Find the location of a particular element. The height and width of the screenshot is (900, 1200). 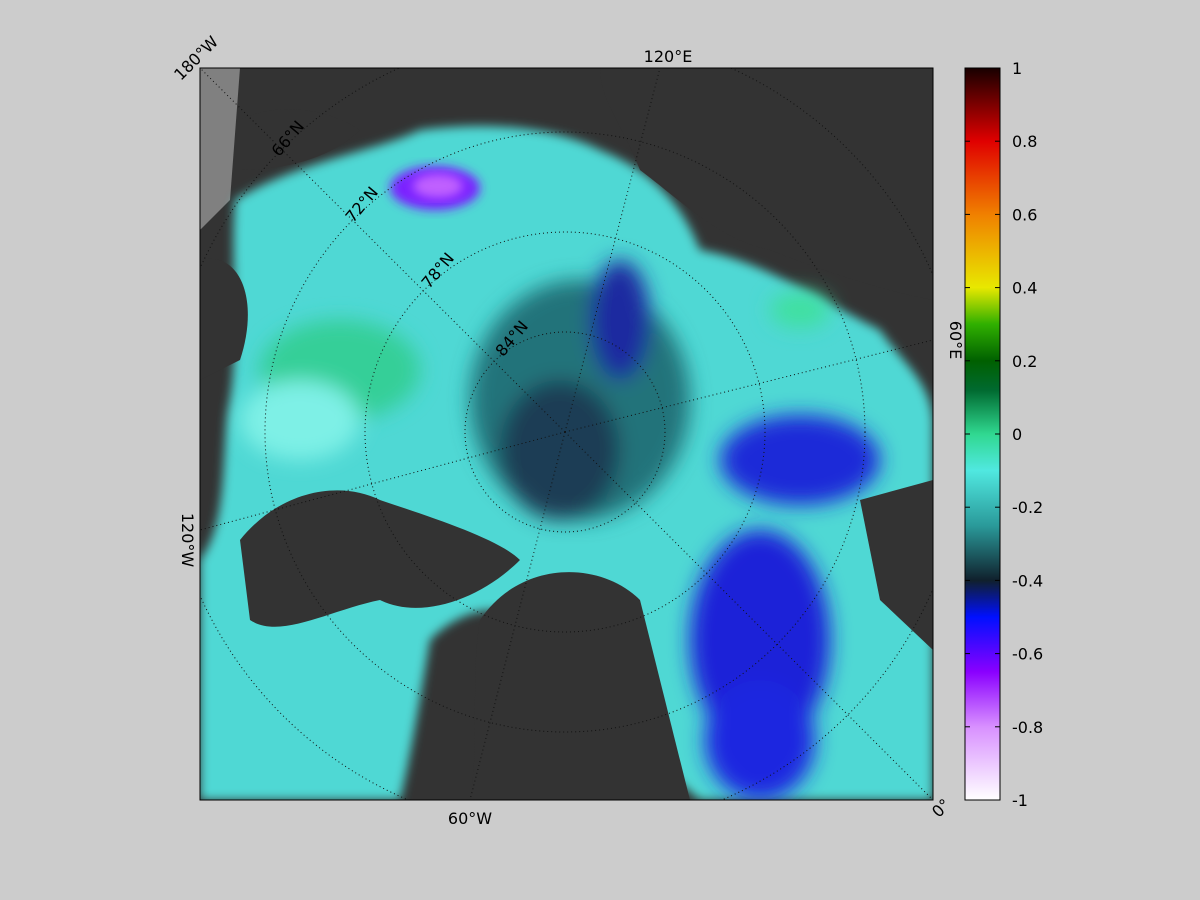

tick-label: -0.4 is located at coordinates (1027, 580).